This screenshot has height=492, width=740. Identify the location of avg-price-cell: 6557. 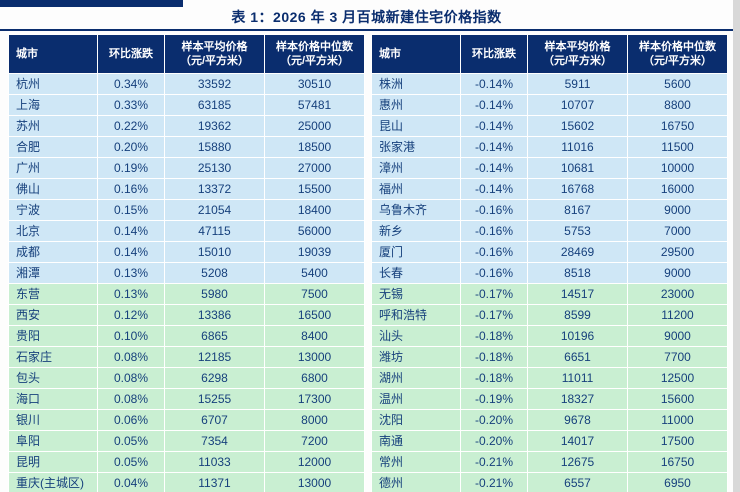
(577, 482).